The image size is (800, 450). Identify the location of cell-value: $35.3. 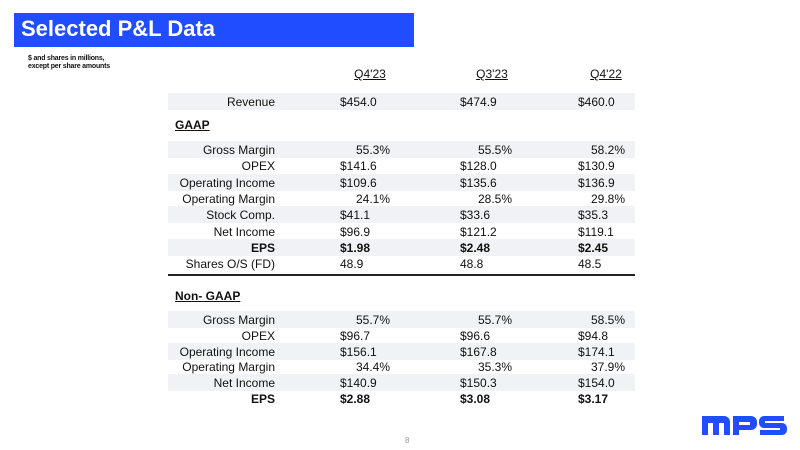
(593, 215).